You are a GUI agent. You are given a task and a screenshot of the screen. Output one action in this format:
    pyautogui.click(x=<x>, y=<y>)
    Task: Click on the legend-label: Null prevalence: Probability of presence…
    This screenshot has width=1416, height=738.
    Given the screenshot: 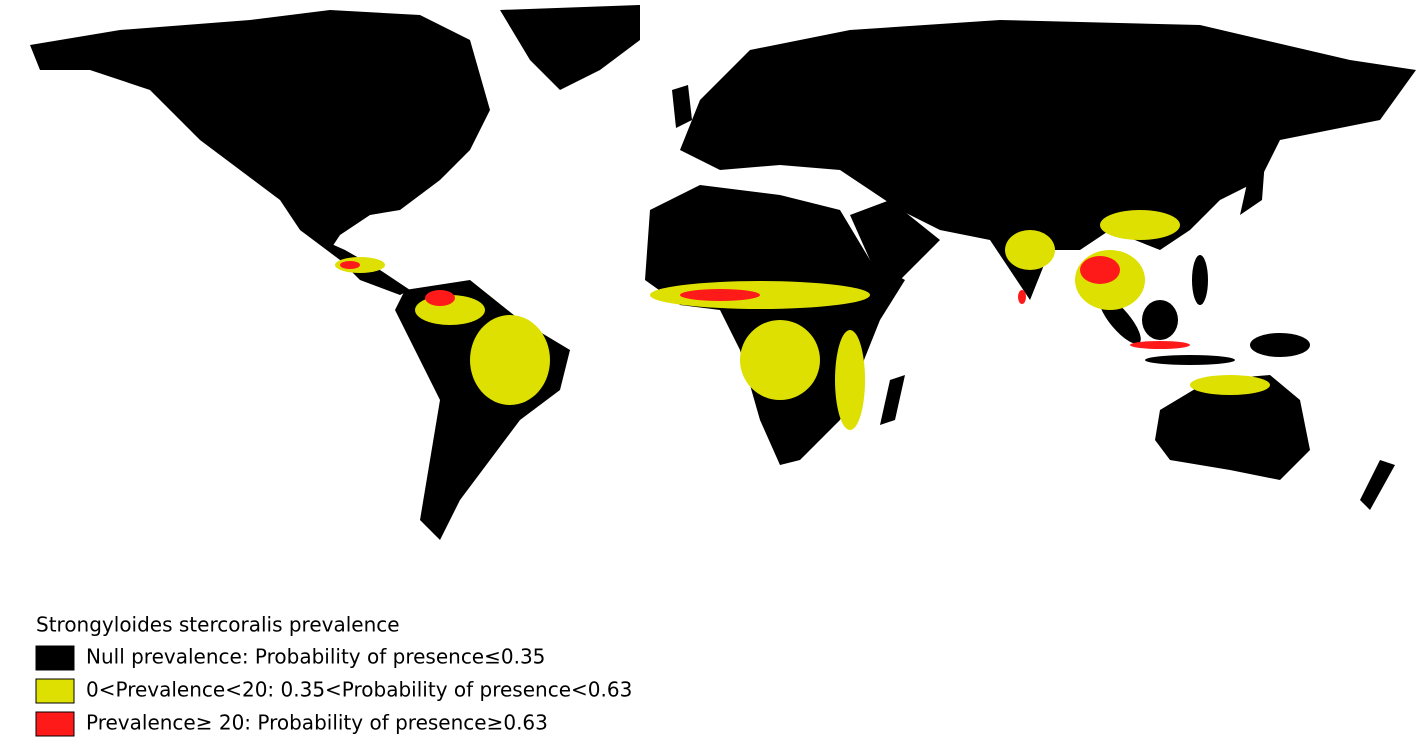 What is the action you would take?
    pyautogui.click(x=315, y=657)
    